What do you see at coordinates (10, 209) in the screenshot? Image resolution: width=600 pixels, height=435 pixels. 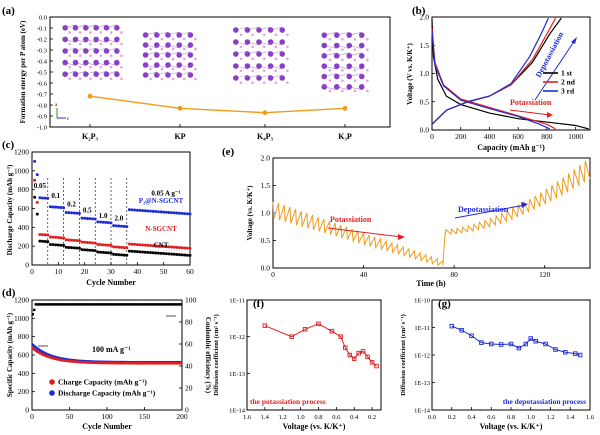 I see `panel-c-ylabel: Discharge Capacity (mAh g⁻¹)` at bounding box center [10, 209].